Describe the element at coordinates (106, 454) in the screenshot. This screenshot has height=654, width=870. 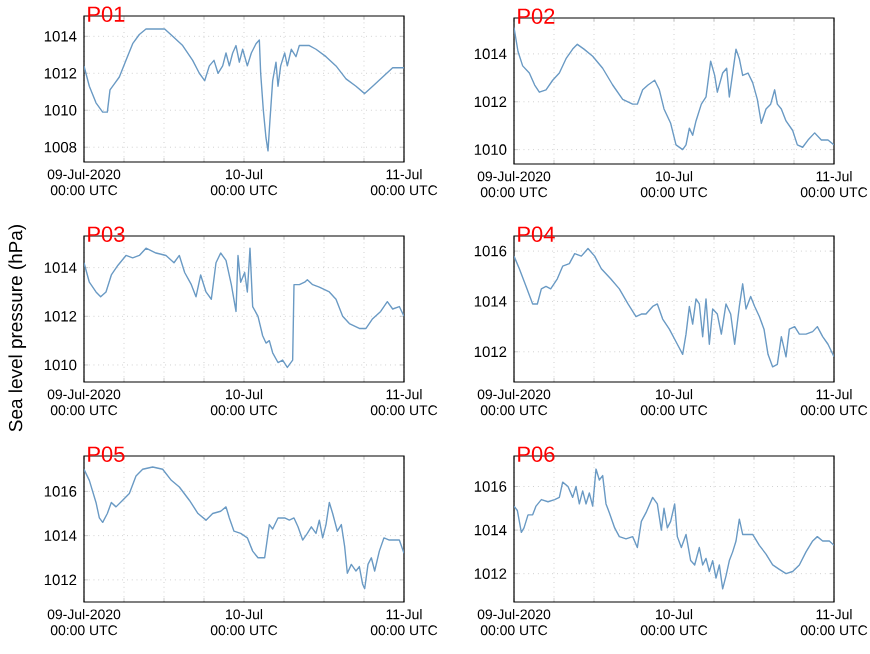
I see `chart-title: P05` at that location.